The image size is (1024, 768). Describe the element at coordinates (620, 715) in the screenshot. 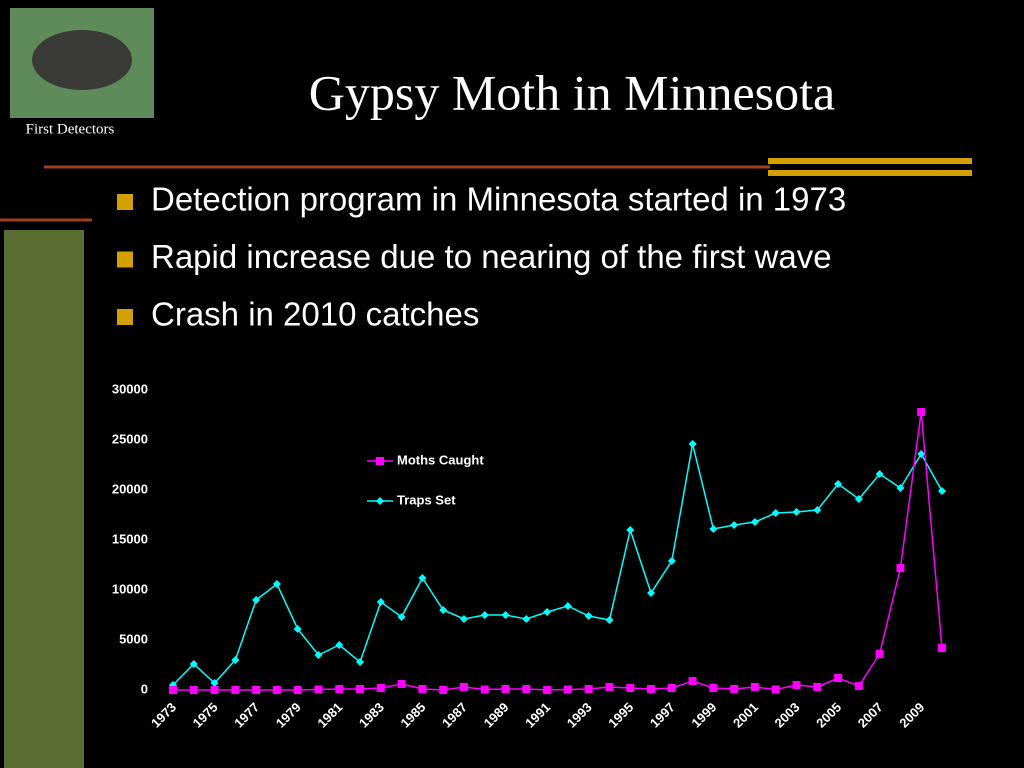

I see `x-tick-label: 1995` at that location.